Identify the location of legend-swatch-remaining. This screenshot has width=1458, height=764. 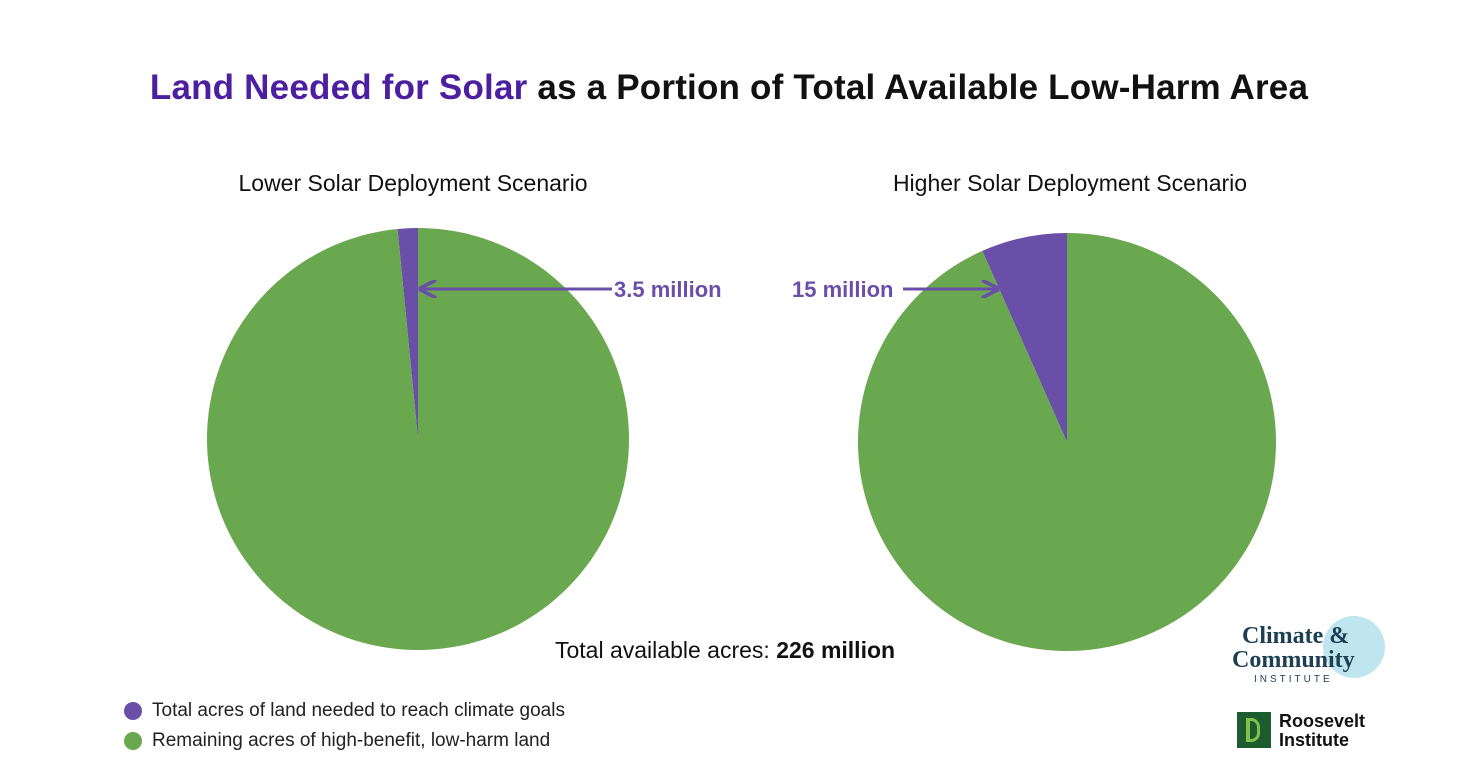
(133, 741).